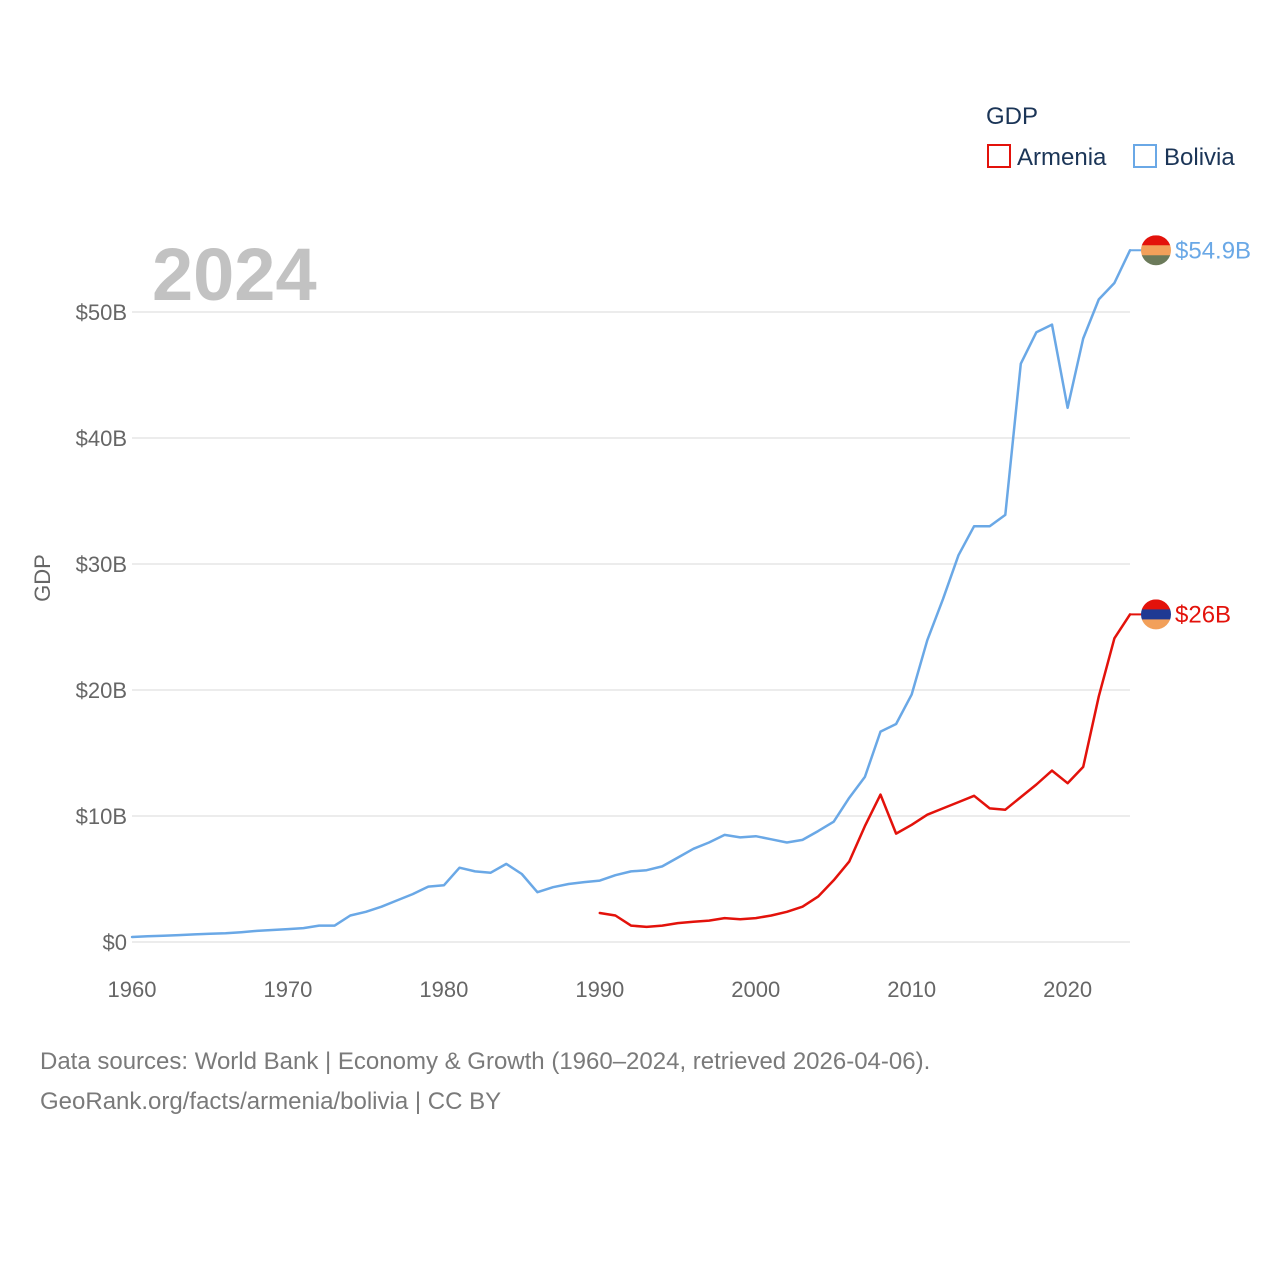 The width and height of the screenshot is (1280, 1280). What do you see at coordinates (1145, 156) in the screenshot?
I see `legend-swatch-bolivia` at bounding box center [1145, 156].